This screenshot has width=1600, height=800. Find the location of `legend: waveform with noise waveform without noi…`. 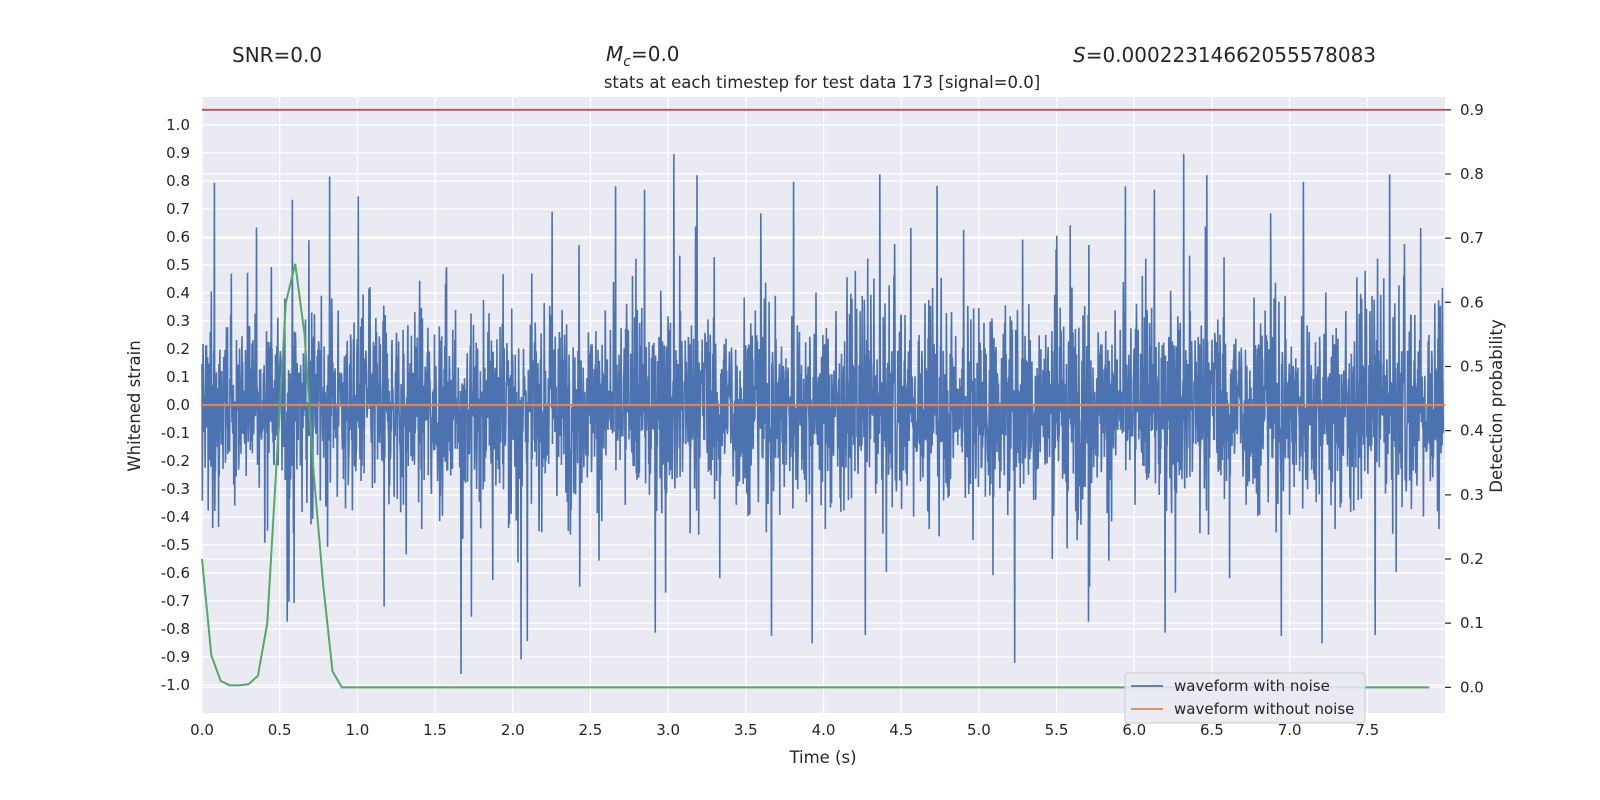

legend: waveform with noise waveform without noi… is located at coordinates (1245, 698).